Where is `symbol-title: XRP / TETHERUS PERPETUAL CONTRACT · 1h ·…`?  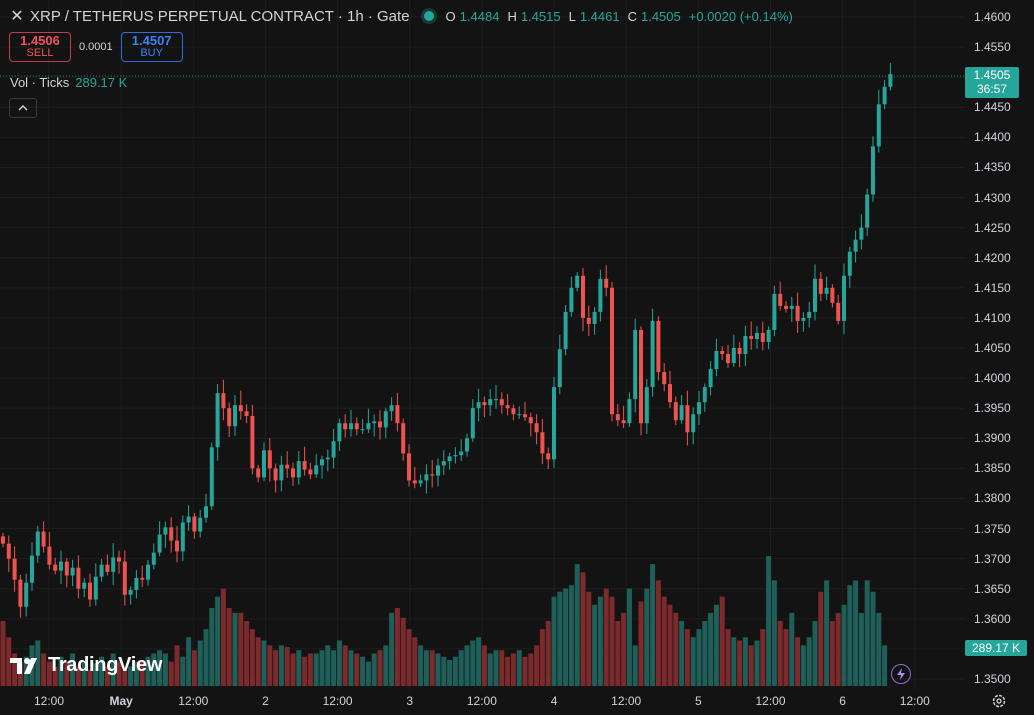
symbol-title: XRP / TETHERUS PERPETUAL CONTRACT · 1h ·… is located at coordinates (220, 16).